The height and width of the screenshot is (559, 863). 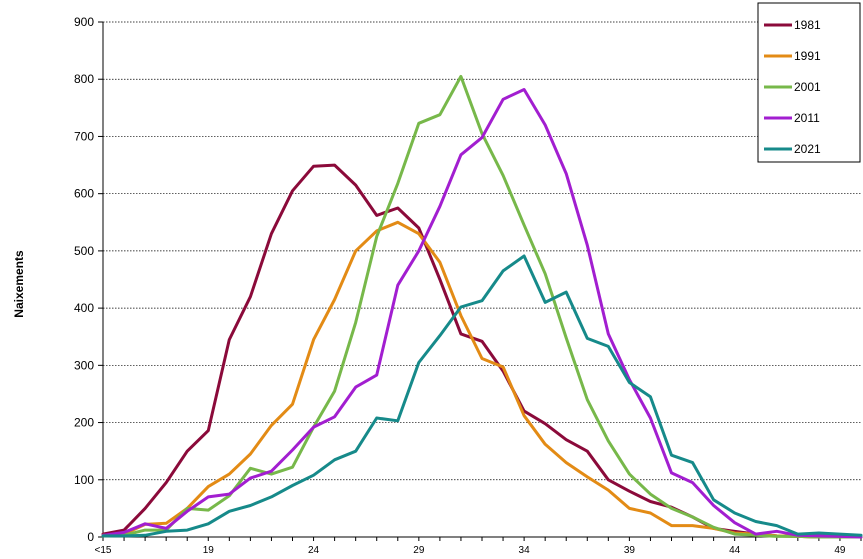 I want to click on y-axis-label: Naixements, so click(x=19, y=284).